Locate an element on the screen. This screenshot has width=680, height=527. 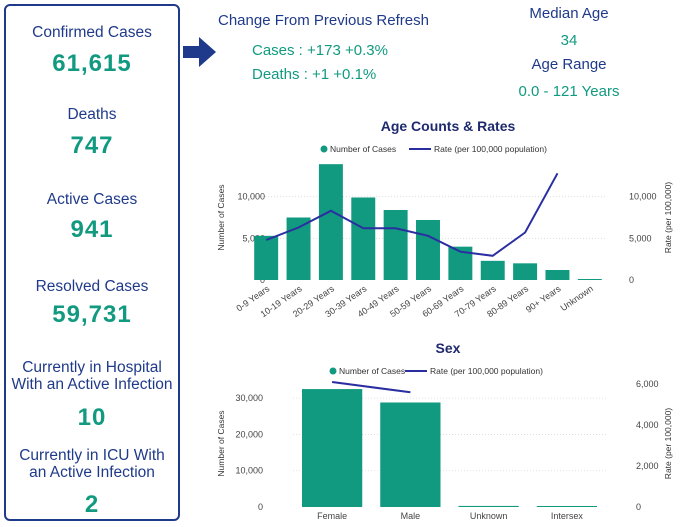
age-y2-tick-label: 0 is located at coordinates (631, 280).